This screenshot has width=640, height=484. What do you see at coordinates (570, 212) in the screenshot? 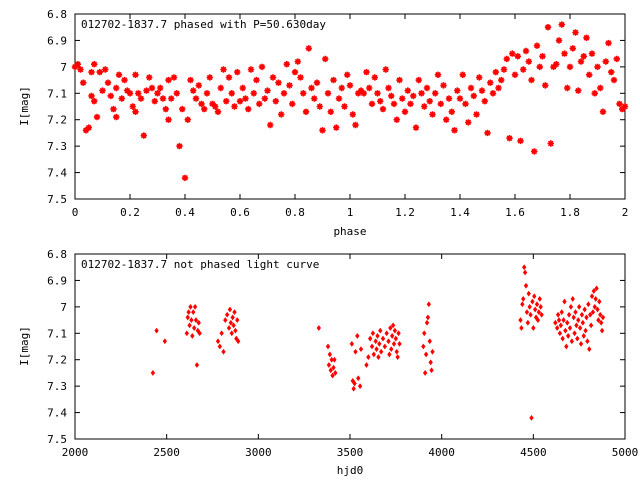
I see `x-tick-label: 1.8` at bounding box center [570, 212].